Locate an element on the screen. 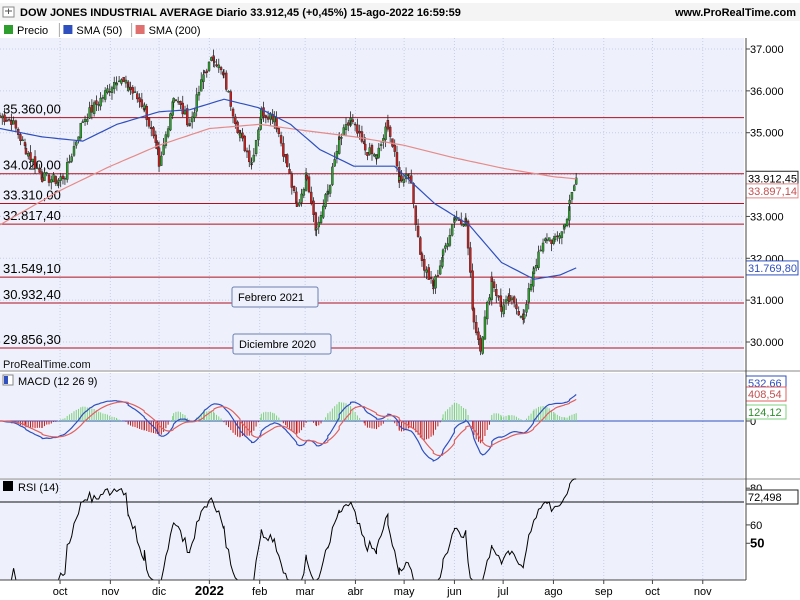 The image size is (800, 600). annotation-text-1: Diciembre 2020 is located at coordinates (277, 345).